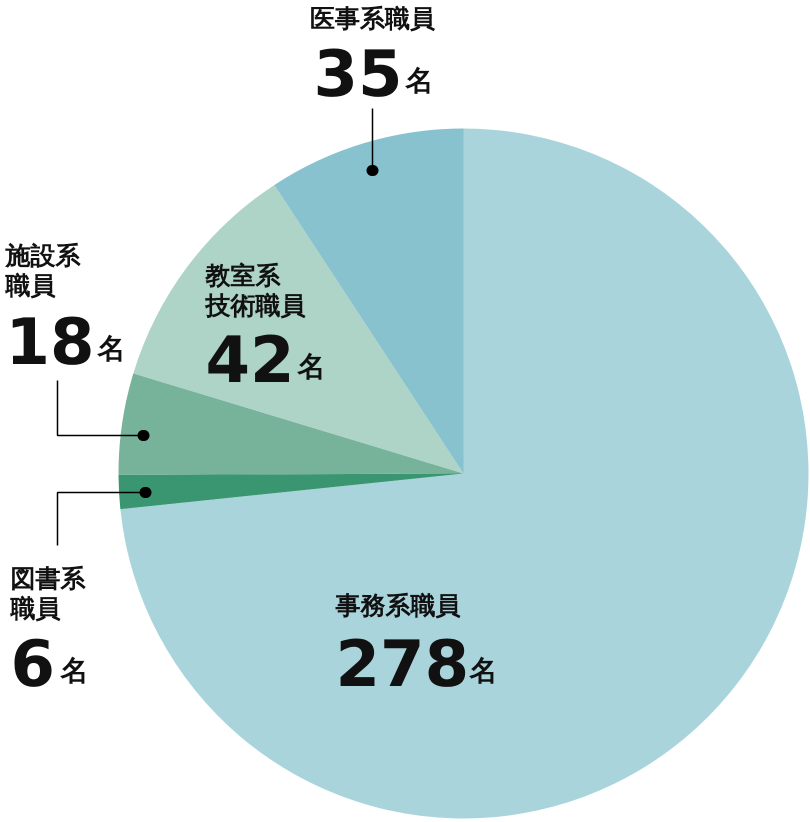 The image size is (810, 822). Describe the element at coordinates (255, 290) in the screenshot. I see `slice-label: 教室系技術職員` at that location.